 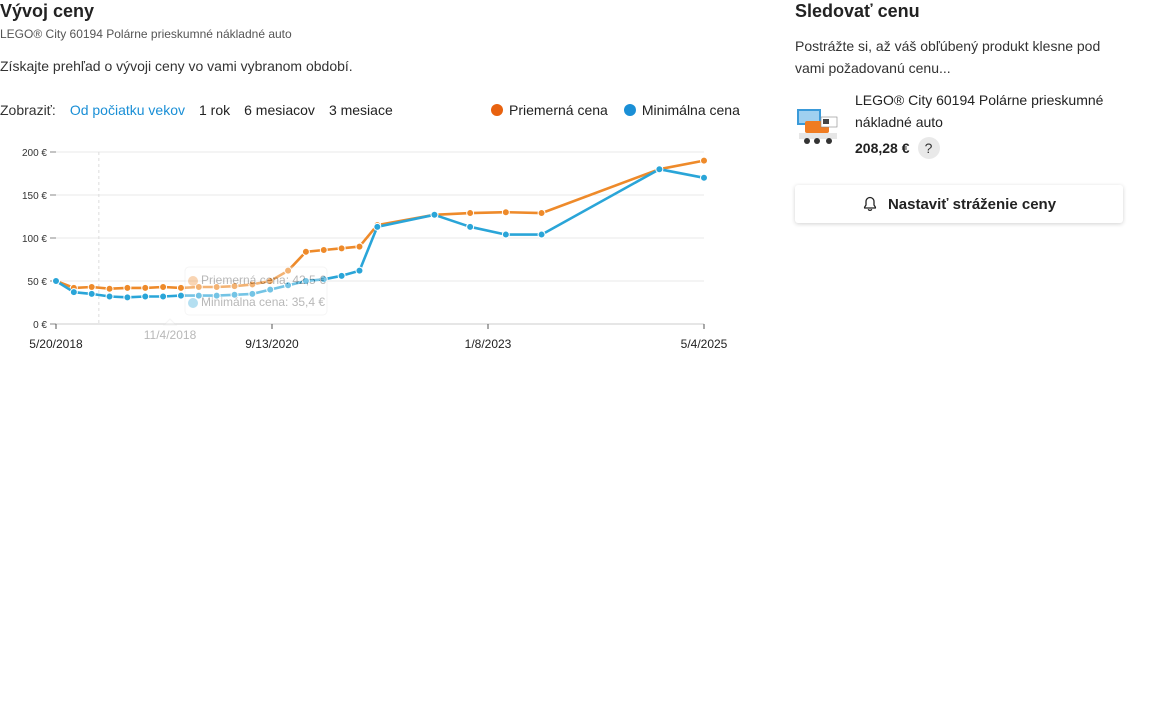 What do you see at coordinates (263, 302) in the screenshot?
I see `tooltip-minimum-text: Minimálna cena: 35,4 €` at bounding box center [263, 302].